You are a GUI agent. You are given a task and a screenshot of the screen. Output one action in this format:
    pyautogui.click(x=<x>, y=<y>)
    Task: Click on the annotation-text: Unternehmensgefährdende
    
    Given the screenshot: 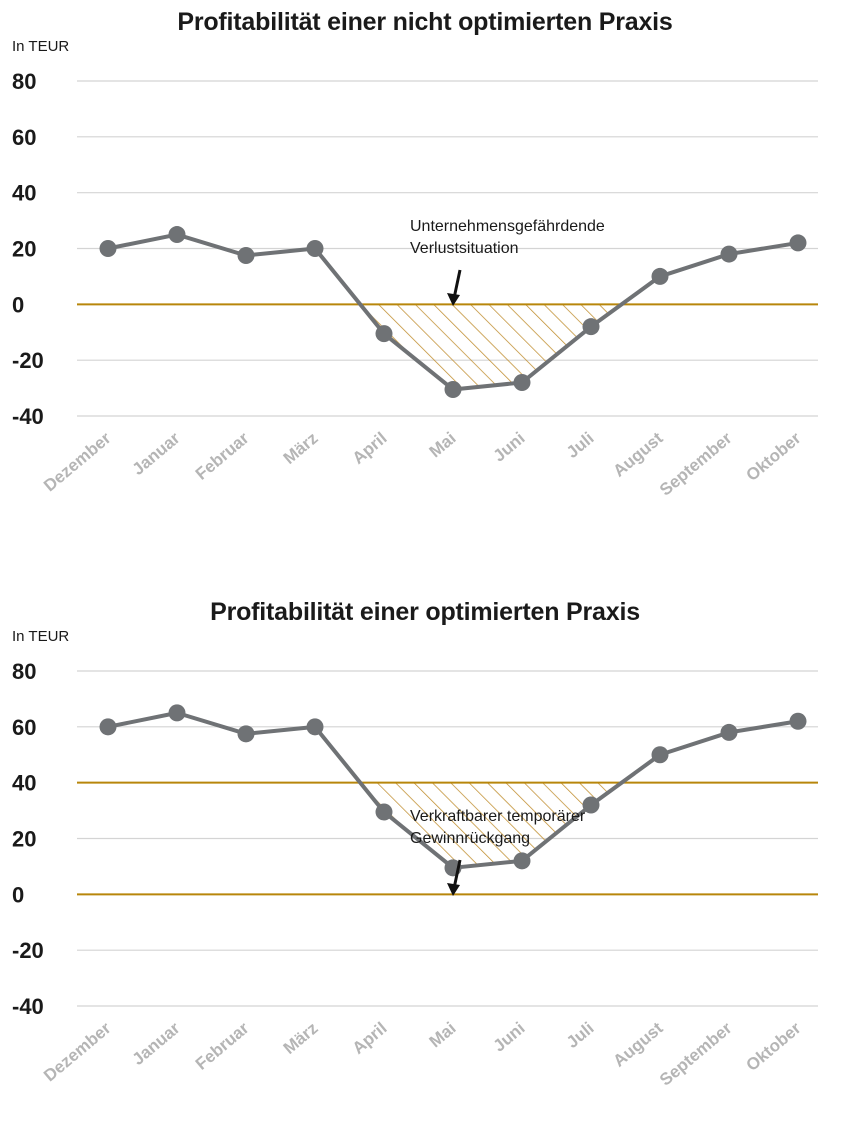 What is the action you would take?
    pyautogui.click(x=507, y=226)
    